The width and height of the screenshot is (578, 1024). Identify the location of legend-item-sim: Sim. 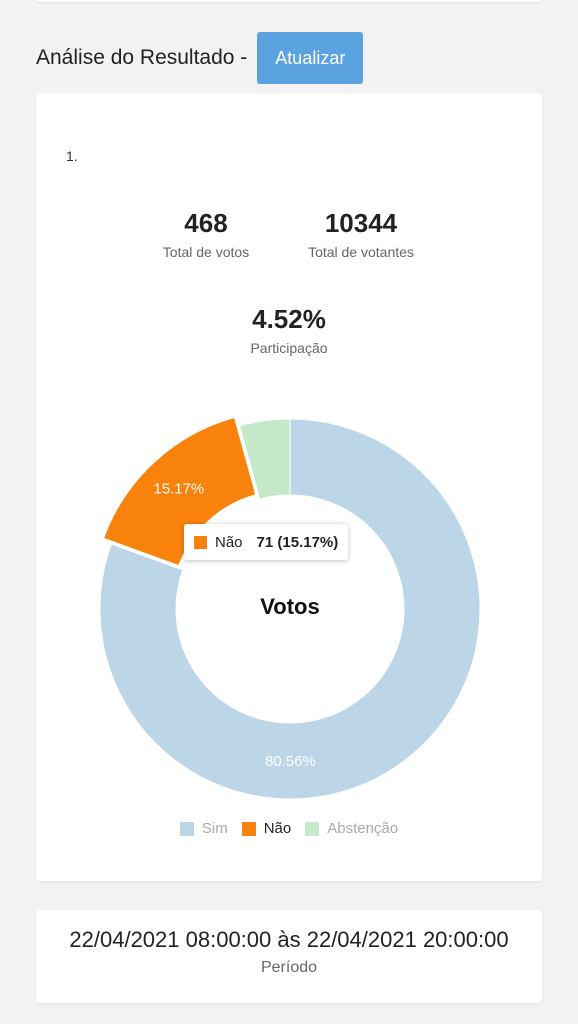
(203, 828).